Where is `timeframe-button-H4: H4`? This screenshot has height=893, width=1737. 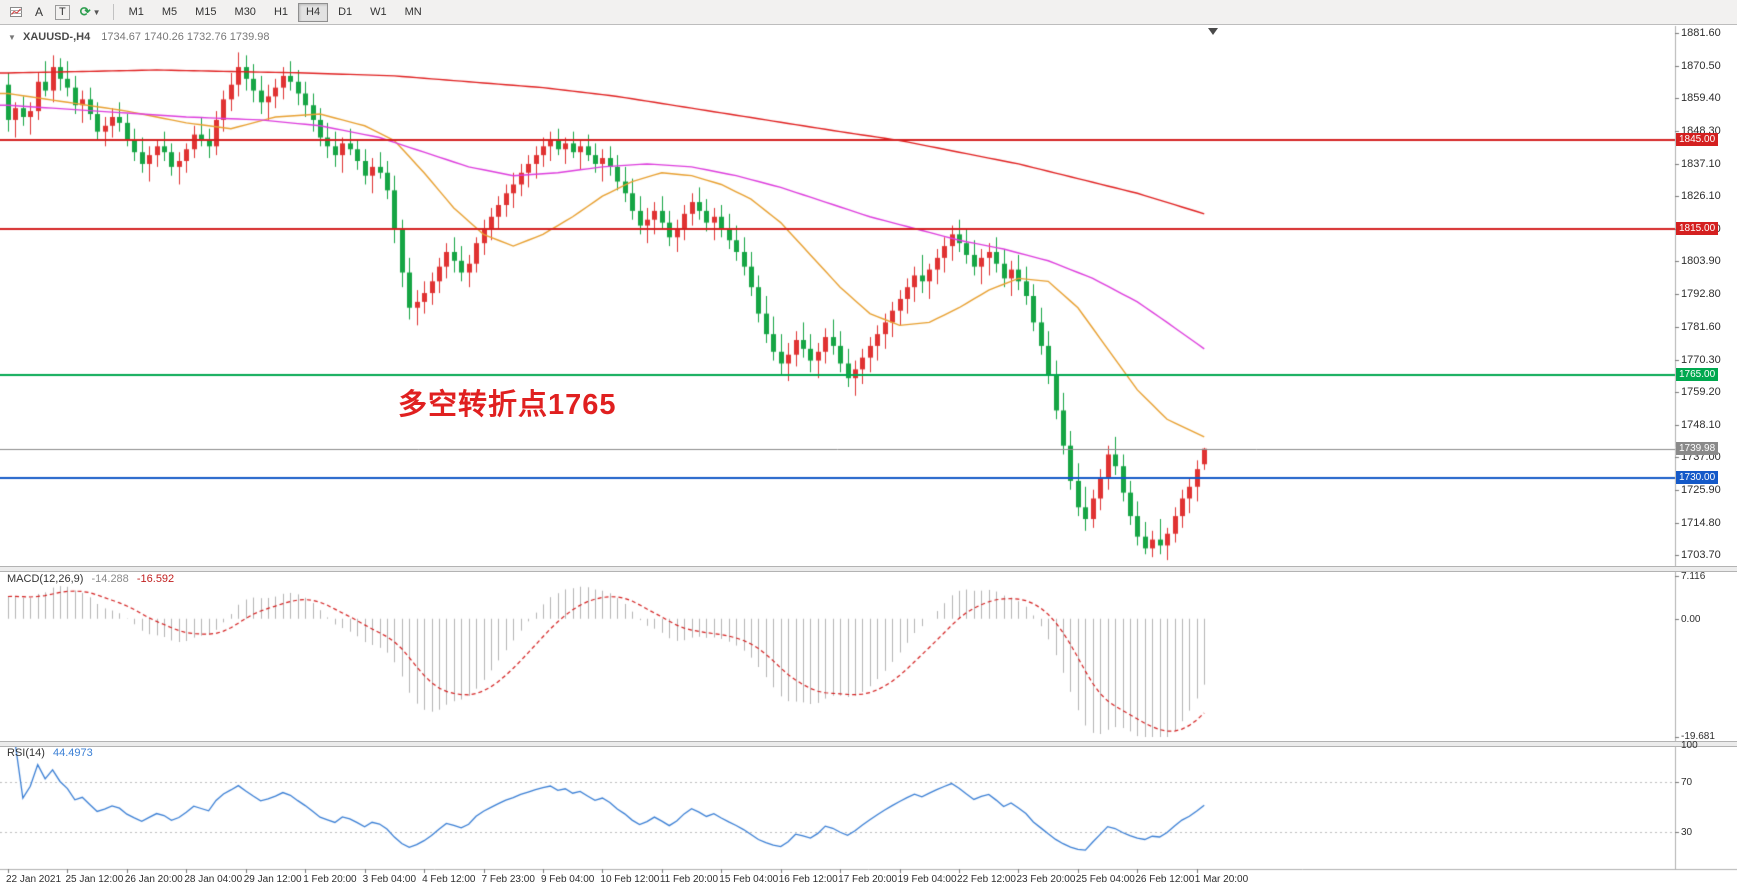 timeframe-button-H4: H4 is located at coordinates (313, 12).